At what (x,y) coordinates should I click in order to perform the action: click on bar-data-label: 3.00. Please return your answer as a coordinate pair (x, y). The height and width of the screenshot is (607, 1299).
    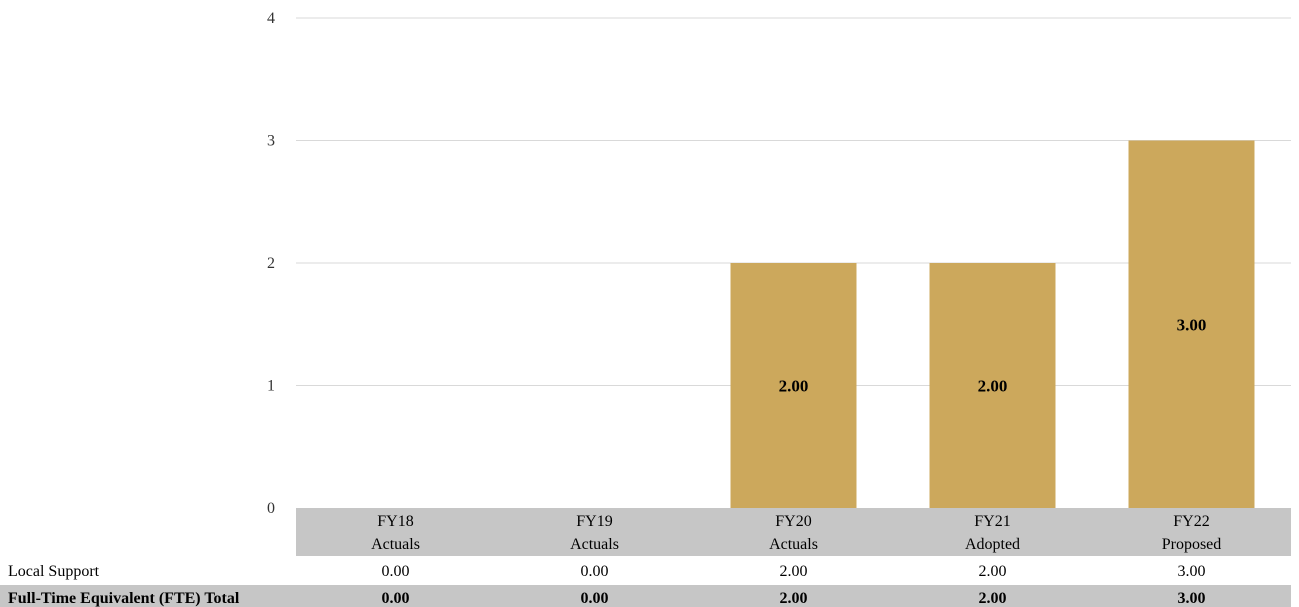
    Looking at the image, I should click on (1192, 324).